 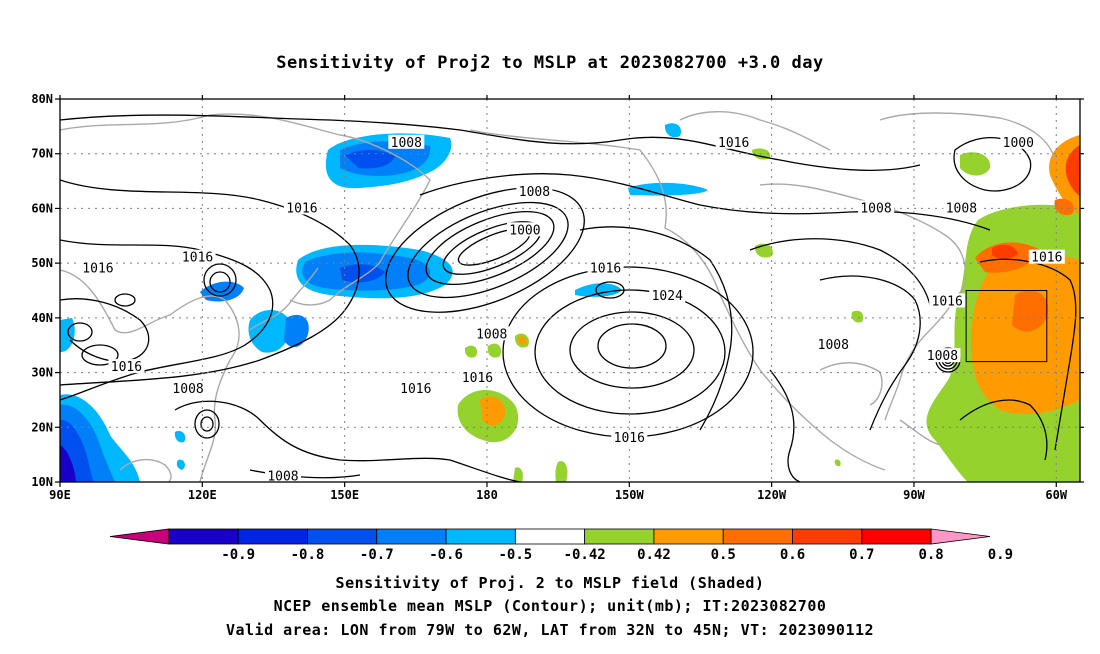 What do you see at coordinates (630, 495) in the screenshot?
I see `lon-tick-label: 150W` at bounding box center [630, 495].